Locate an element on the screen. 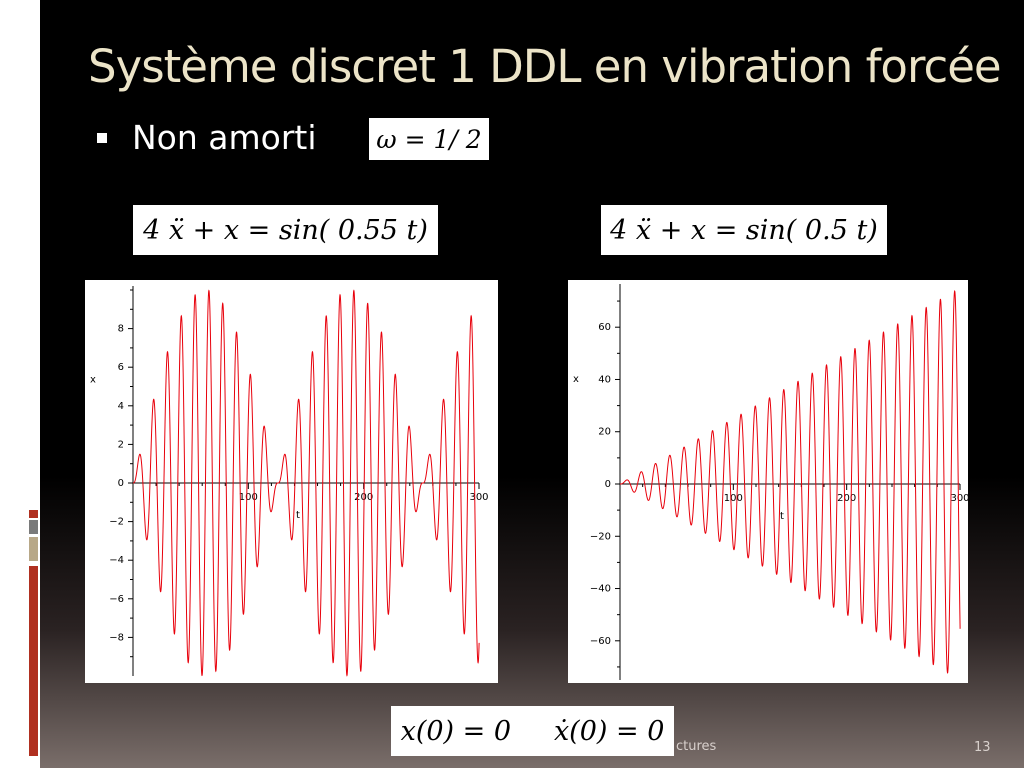  y-tick-label: 60 is located at coordinates (604, 327).